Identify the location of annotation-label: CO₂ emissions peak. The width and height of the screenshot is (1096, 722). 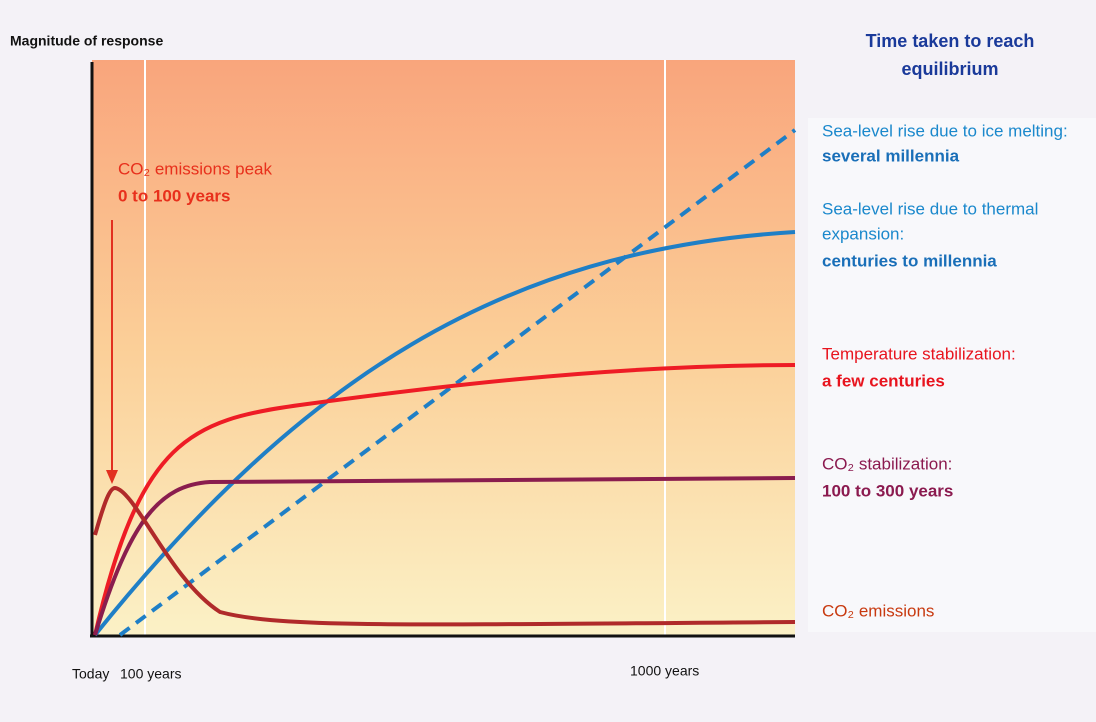
(195, 168).